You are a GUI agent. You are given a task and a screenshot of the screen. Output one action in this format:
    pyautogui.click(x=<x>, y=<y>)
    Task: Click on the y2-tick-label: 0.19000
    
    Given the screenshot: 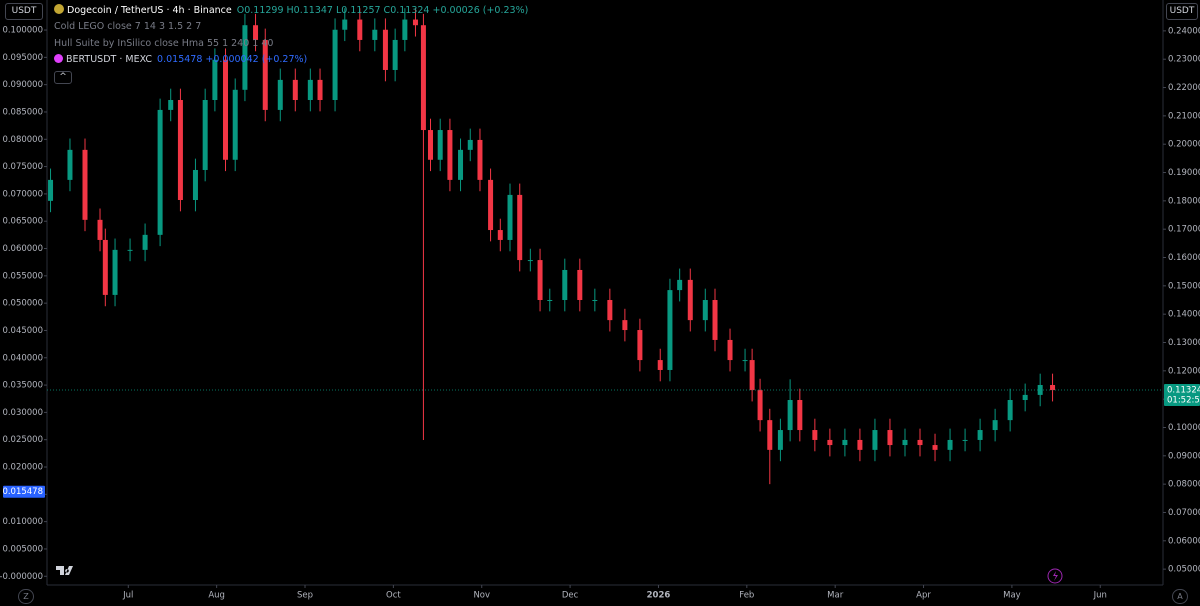 What is the action you would take?
    pyautogui.click(x=1184, y=173)
    